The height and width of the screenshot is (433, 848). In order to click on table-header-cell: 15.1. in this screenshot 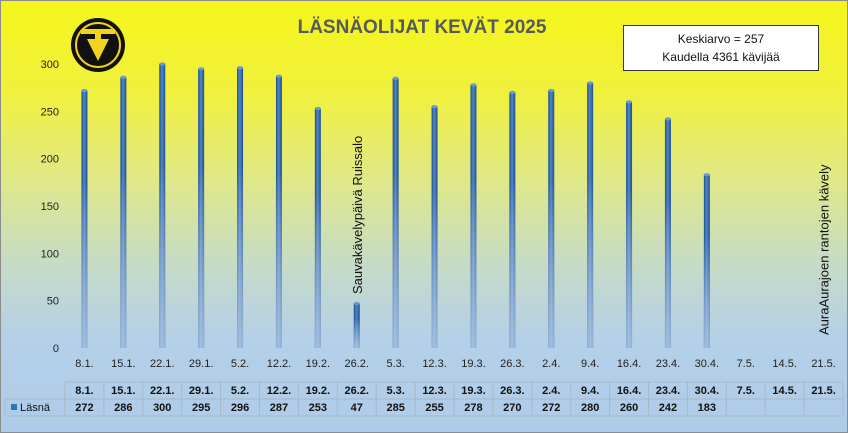, I will do `click(123, 391)`.